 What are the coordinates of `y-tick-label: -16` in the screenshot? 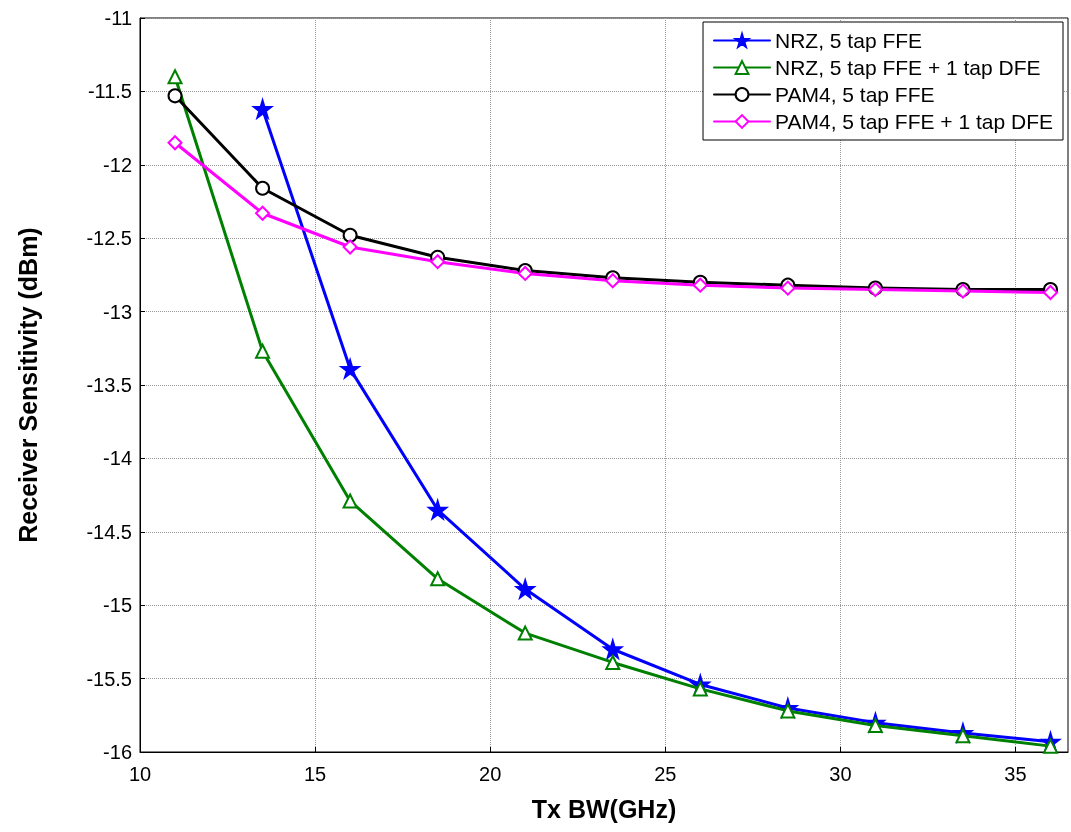 It's located at (117, 752).